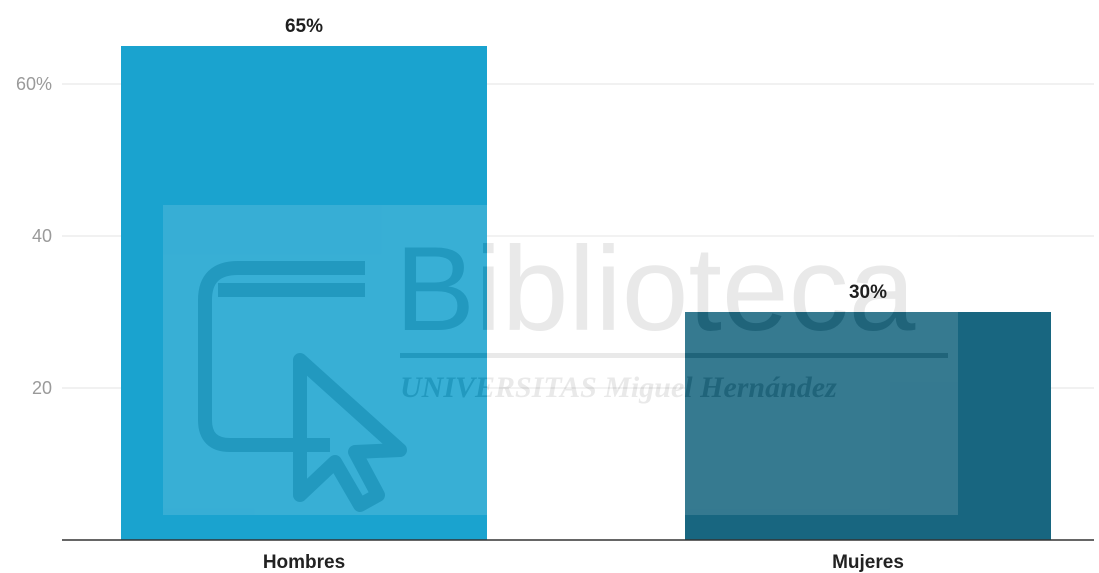  I want to click on watermark-sub-text: UNIVERSITAS Miguel Hernández, so click(618, 387).